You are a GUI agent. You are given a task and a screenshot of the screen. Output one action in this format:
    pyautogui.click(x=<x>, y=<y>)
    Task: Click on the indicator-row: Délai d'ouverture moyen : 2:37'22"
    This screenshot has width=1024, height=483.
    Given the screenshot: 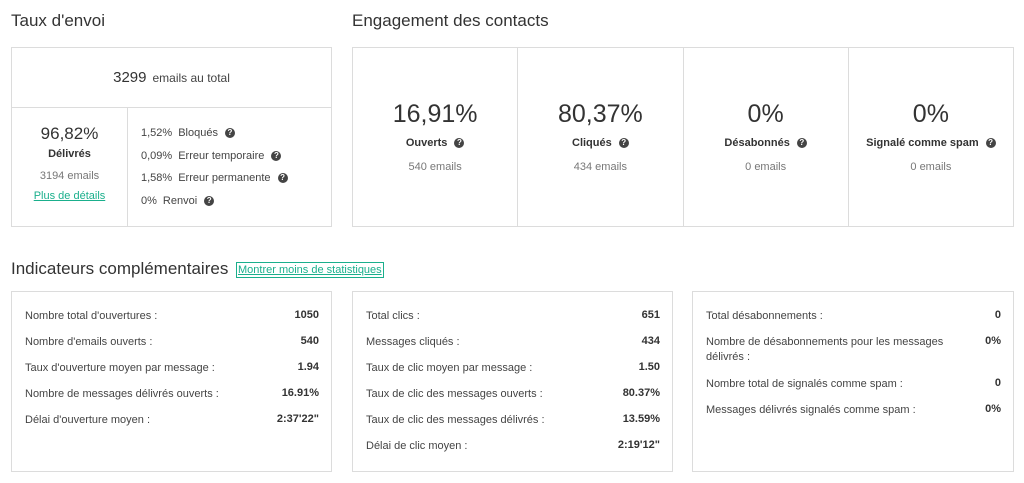 What is the action you would take?
    pyautogui.click(x=172, y=426)
    